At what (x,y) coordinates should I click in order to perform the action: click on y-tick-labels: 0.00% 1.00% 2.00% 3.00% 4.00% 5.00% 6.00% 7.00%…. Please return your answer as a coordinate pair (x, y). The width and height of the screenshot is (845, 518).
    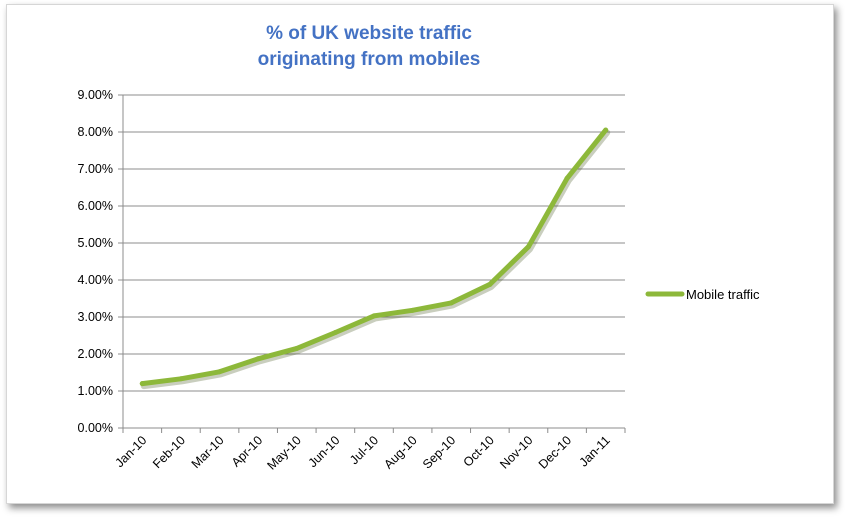
    Looking at the image, I should click on (95, 261).